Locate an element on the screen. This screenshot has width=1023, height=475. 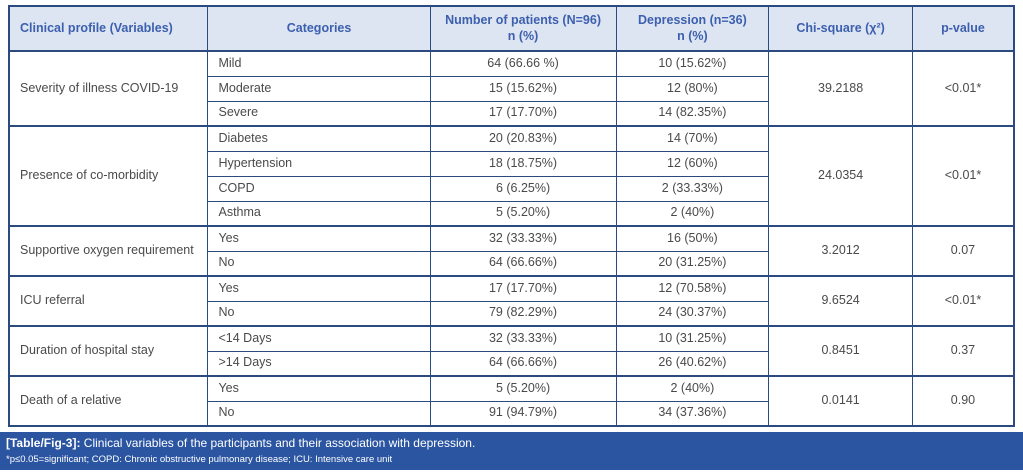
p-value-cell: 0.07 is located at coordinates (963, 251).